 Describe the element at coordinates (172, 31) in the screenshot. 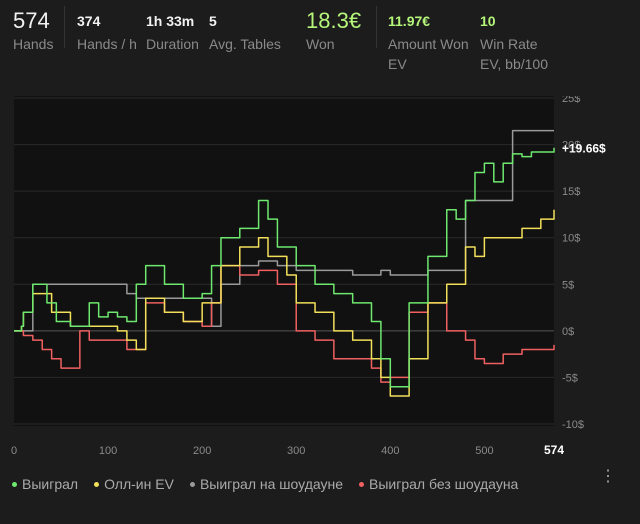

I see `stat-duration: 1h 33m Duration` at that location.